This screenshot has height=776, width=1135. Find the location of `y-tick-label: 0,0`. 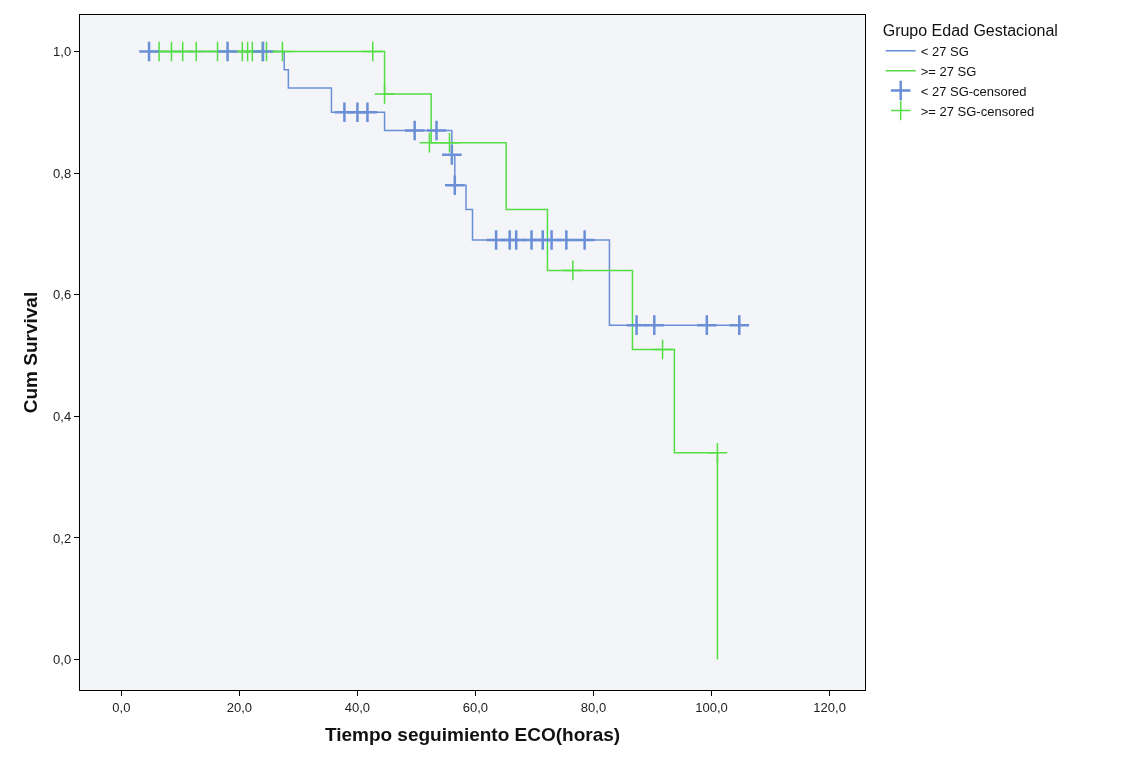

y-tick-label: 0,0 is located at coordinates (62, 660).